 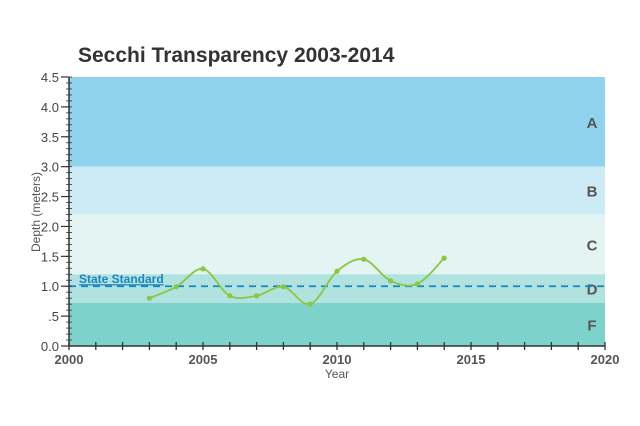 I want to click on band-b, so click(x=337, y=190).